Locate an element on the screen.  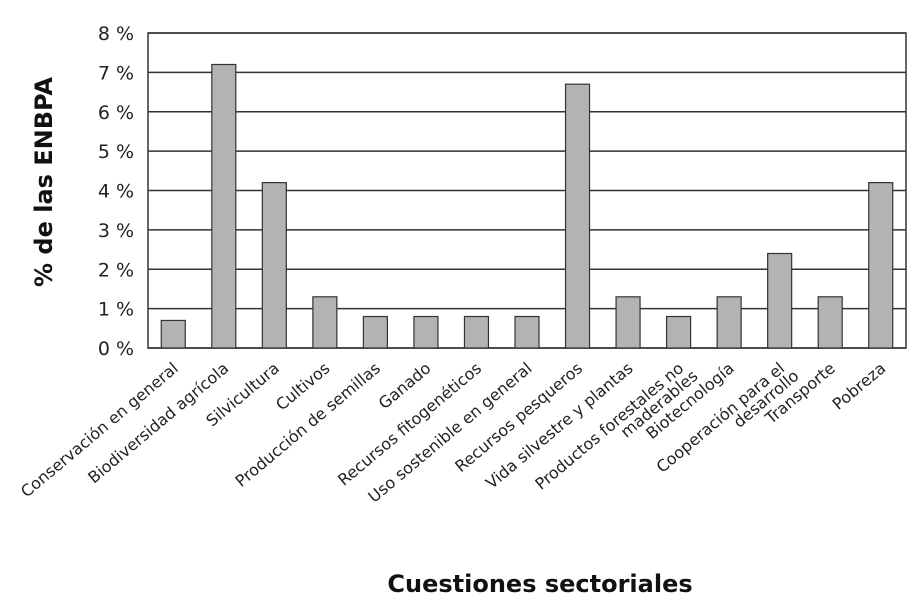
y-tick-label: 6 % is located at coordinates (116, 113).